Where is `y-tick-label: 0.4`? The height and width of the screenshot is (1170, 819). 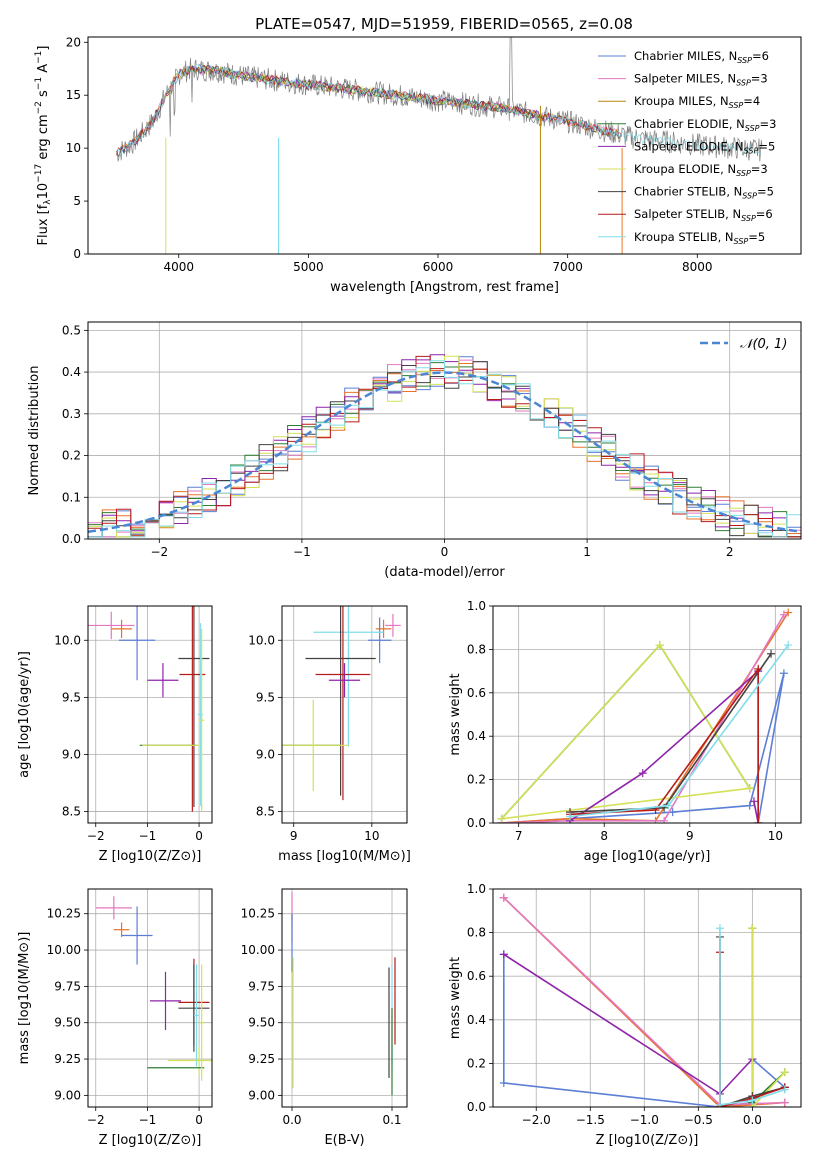
y-tick-label: 0.4 is located at coordinates (476, 736).